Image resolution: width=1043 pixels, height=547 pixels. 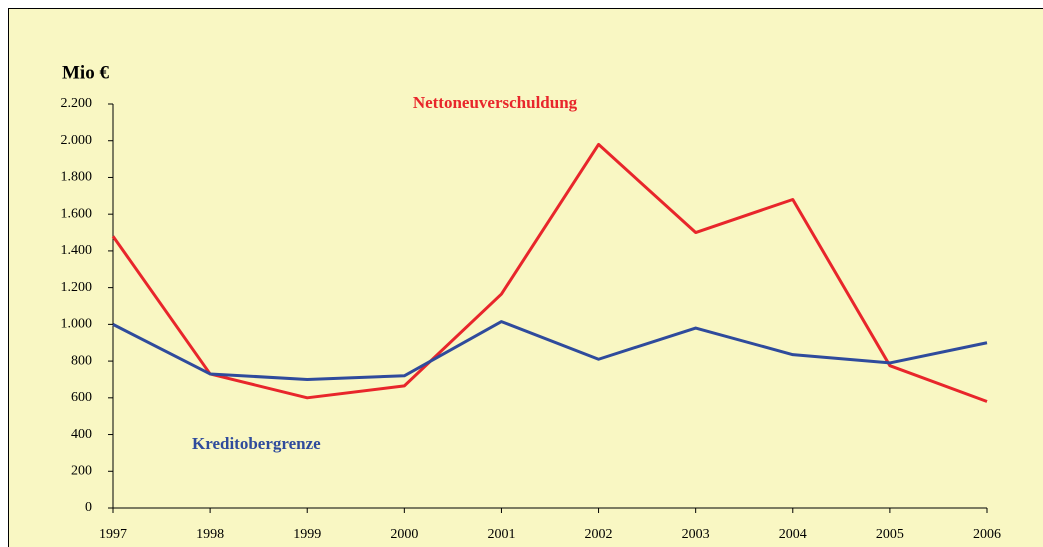 I want to click on y-tick-label: 1.200, so click(x=77, y=287).